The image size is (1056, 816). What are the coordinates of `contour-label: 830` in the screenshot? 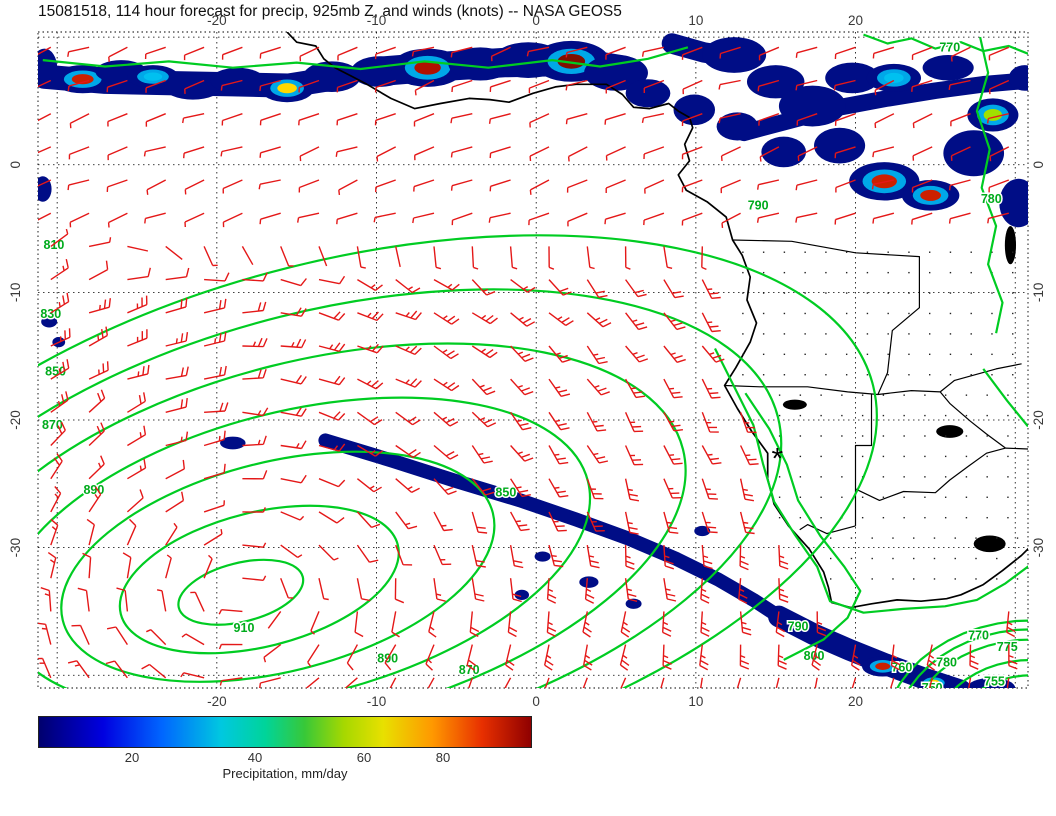 It's located at (50, 314).